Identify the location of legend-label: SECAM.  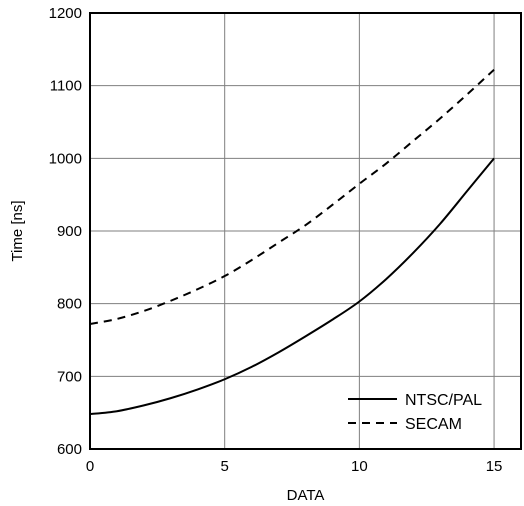
(433, 424).